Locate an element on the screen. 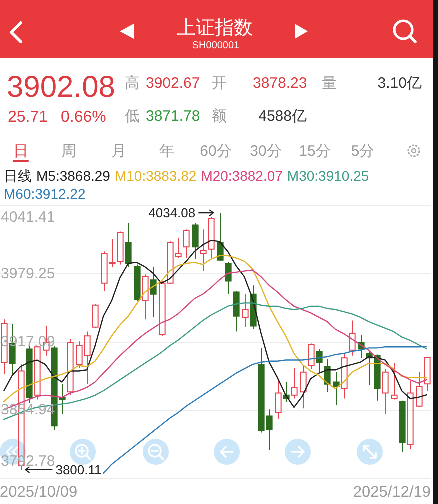  text: 3.10亿 is located at coordinates (400, 83).